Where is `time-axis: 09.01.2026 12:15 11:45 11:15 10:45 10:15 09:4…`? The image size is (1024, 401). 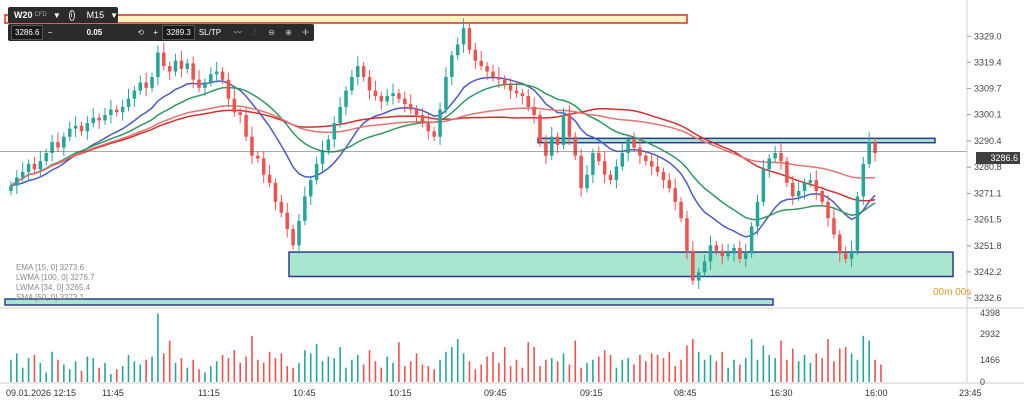
time-axis: 09.01.2026 12:15 11:45 11:15 10:45 10:15 09:4… is located at coordinates (494, 393).